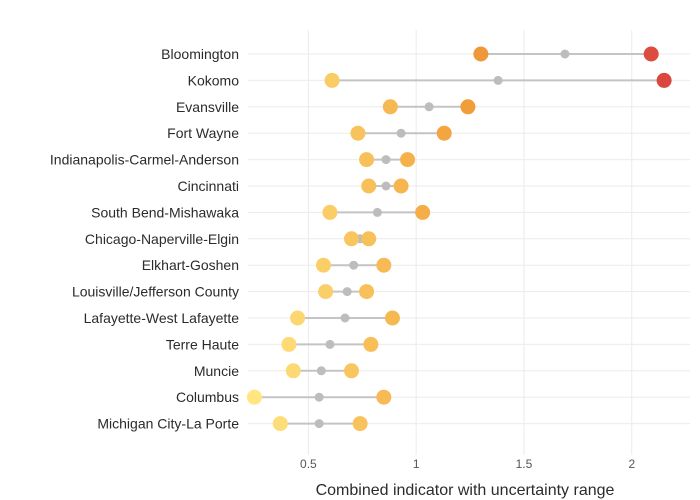 The image size is (700, 500). I want to click on category-label: South Bend-Mishawaka, so click(165, 212).